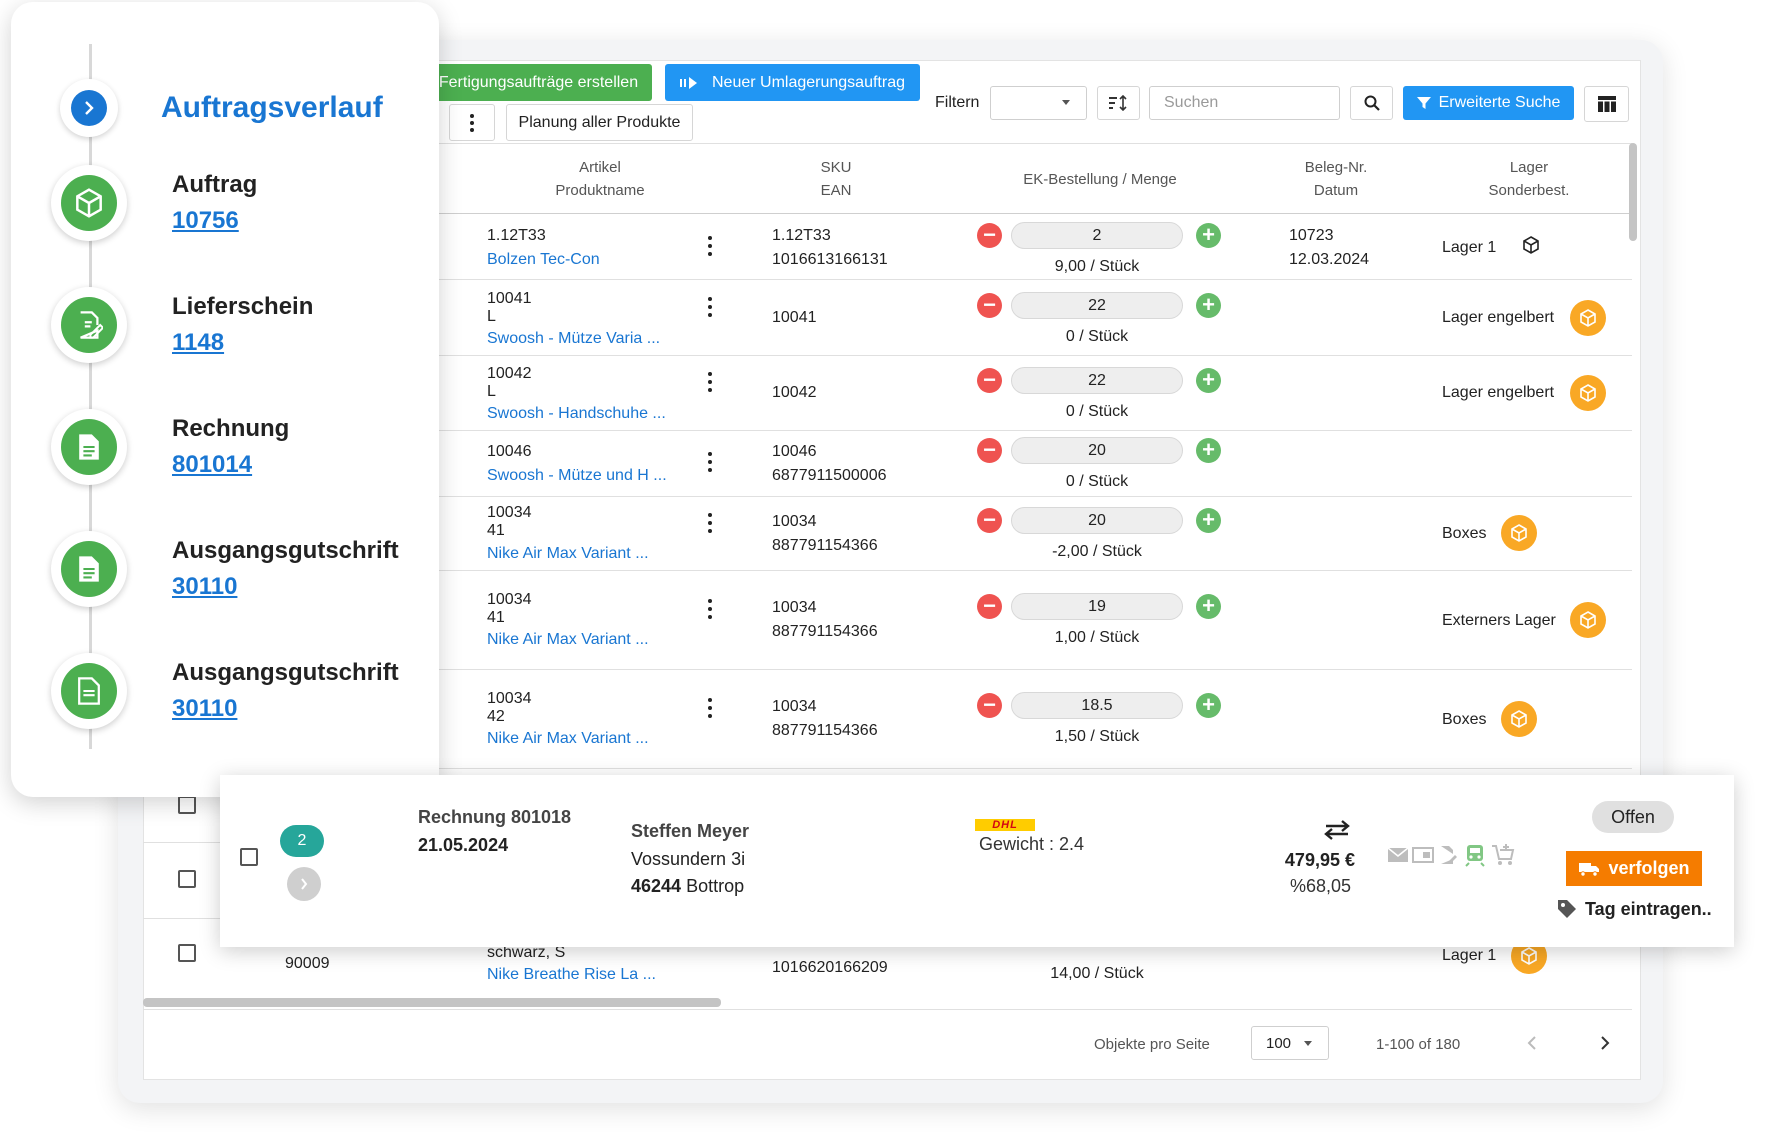 The width and height of the screenshot is (1773, 1139). I want to click on add-tag-button: Tag eintragen.., so click(1634, 909).